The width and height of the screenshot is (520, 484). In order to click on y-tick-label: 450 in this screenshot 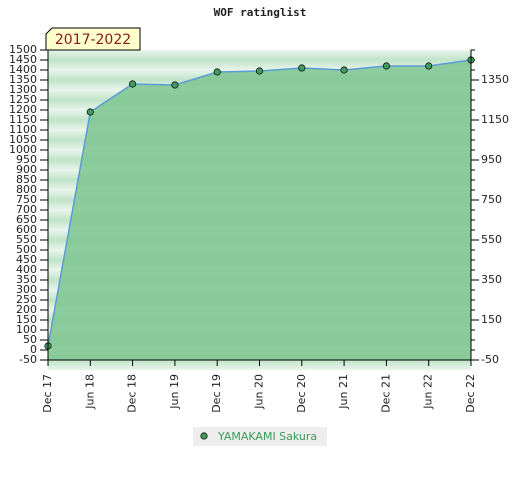, I will do `click(26, 259)`.